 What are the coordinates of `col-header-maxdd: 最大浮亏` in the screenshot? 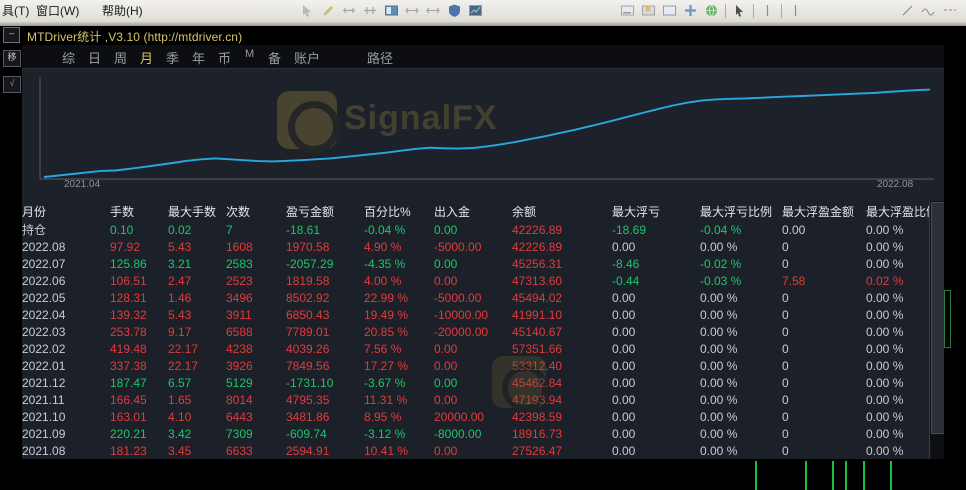 It's located at (656, 211).